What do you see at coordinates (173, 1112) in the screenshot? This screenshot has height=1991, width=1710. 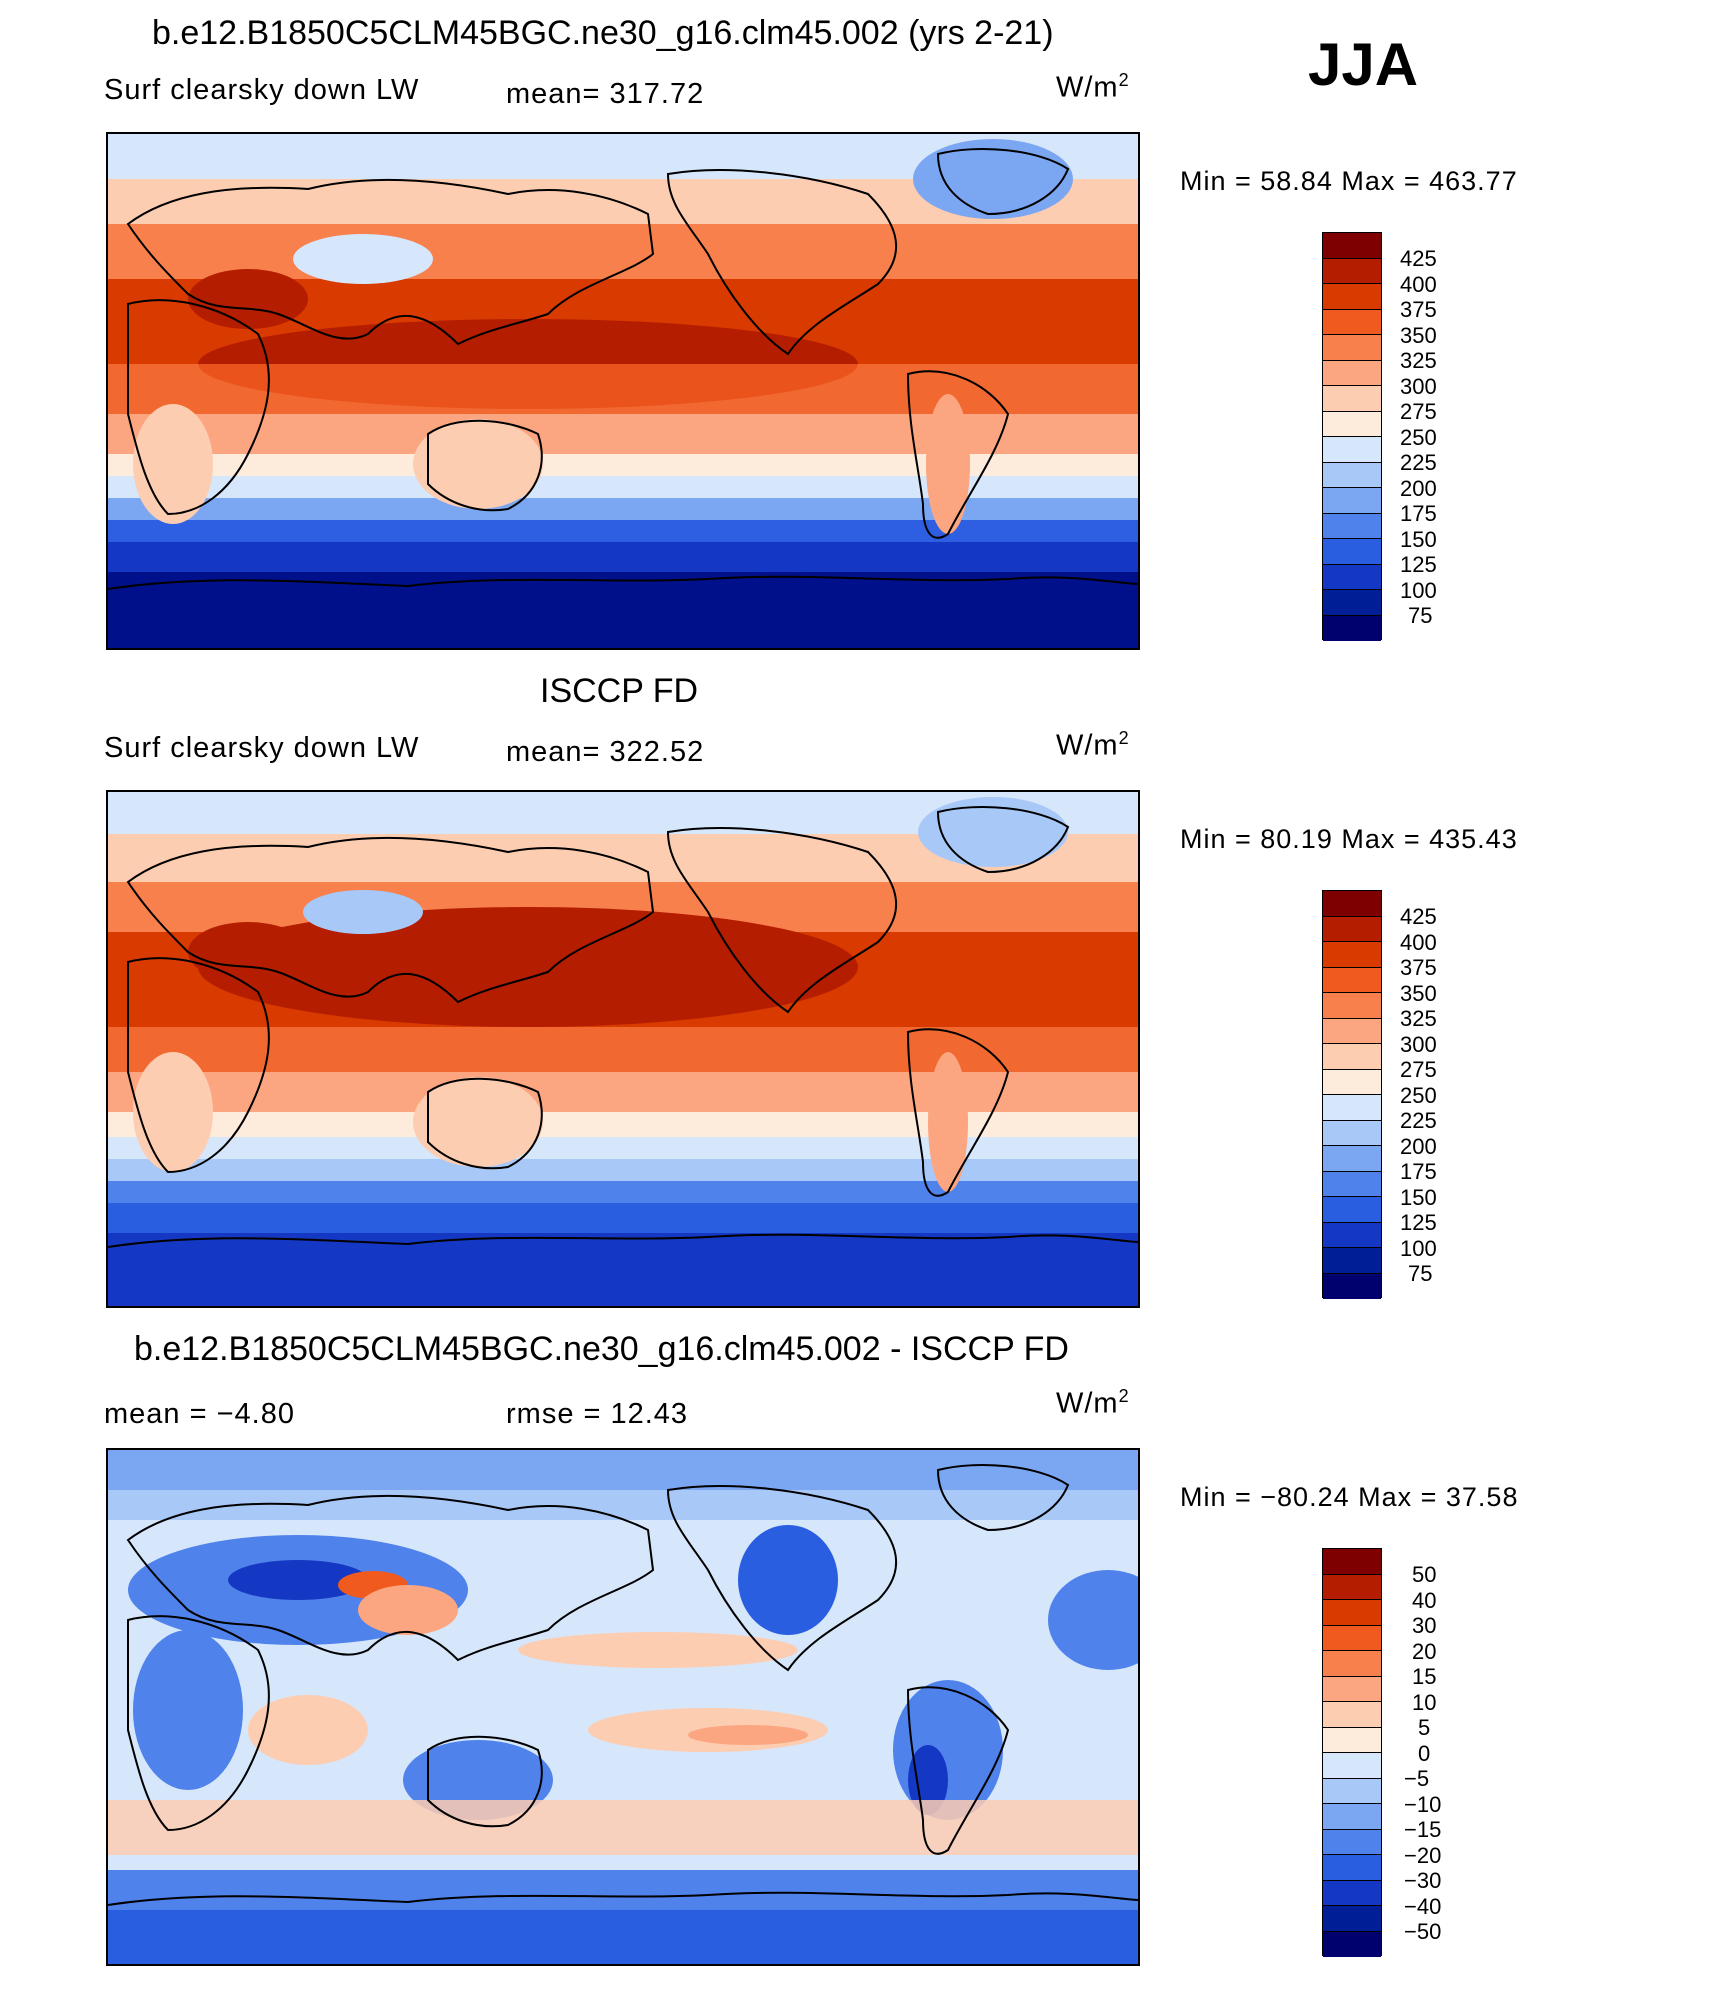 I see `field-africa-south` at bounding box center [173, 1112].